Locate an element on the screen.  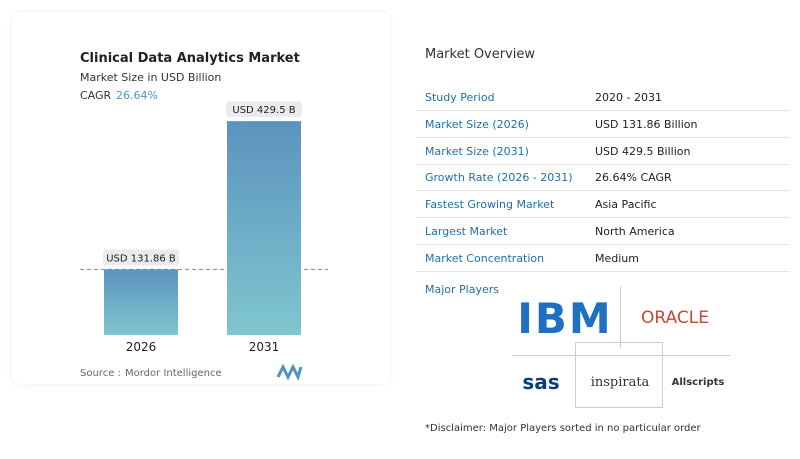
source-label: Source : is located at coordinates (100, 373).